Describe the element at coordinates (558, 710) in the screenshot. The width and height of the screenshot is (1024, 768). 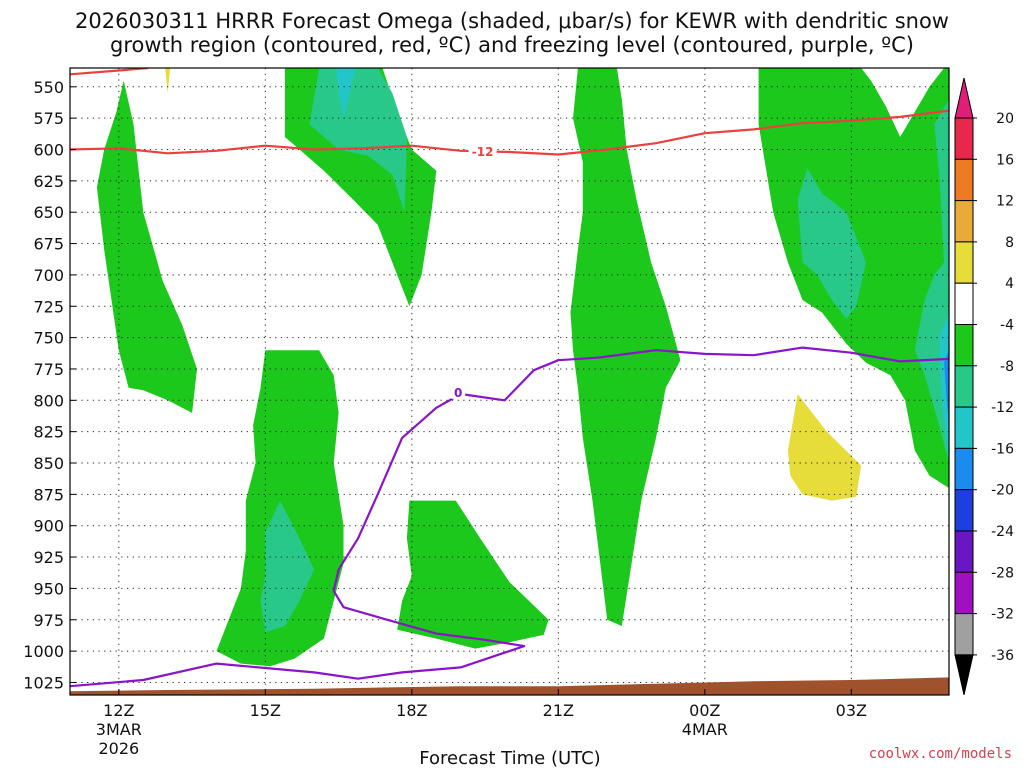
I see `x-tick-label: 21Z` at that location.